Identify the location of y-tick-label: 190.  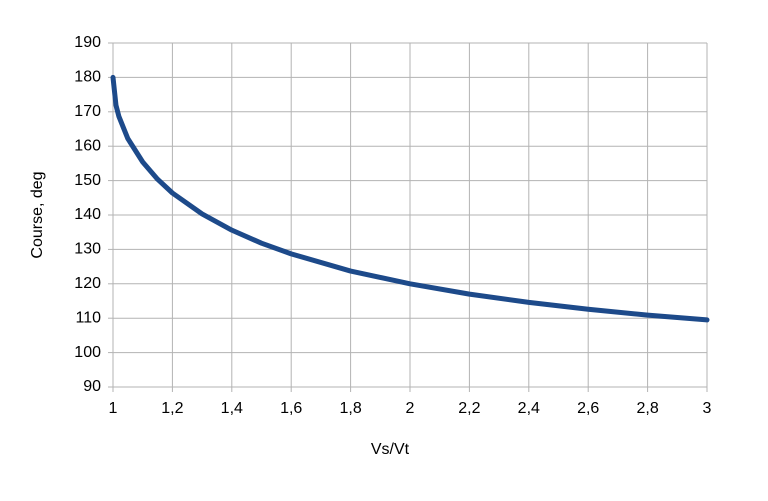
(87, 42).